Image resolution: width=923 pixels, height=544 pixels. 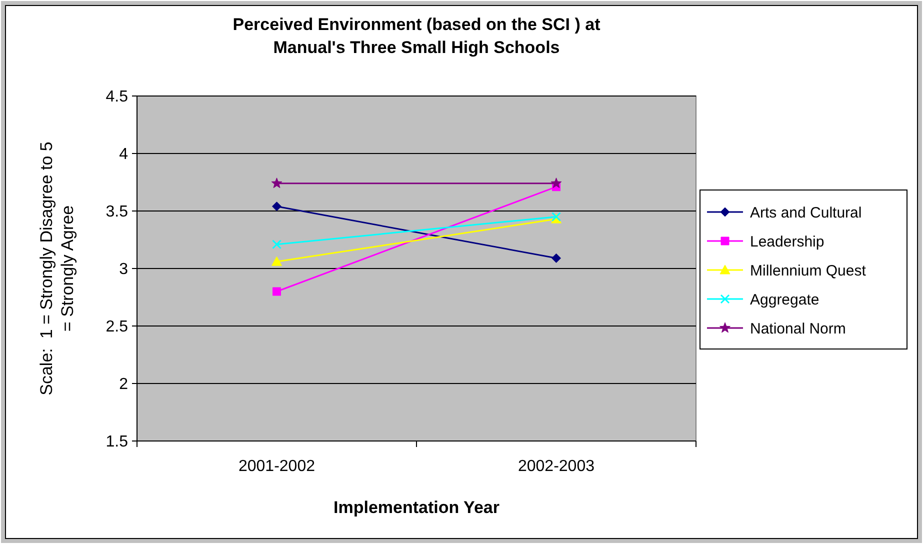 What do you see at coordinates (787, 241) in the screenshot?
I see `legend-label: Leadership` at bounding box center [787, 241].